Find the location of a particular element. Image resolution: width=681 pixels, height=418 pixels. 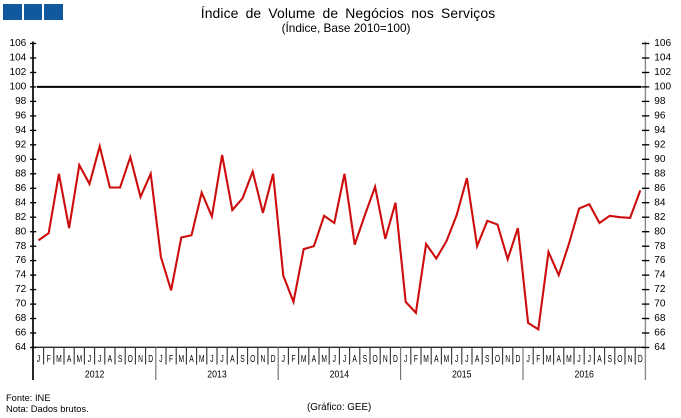

svg-text: 2013 is located at coordinates (216, 375).